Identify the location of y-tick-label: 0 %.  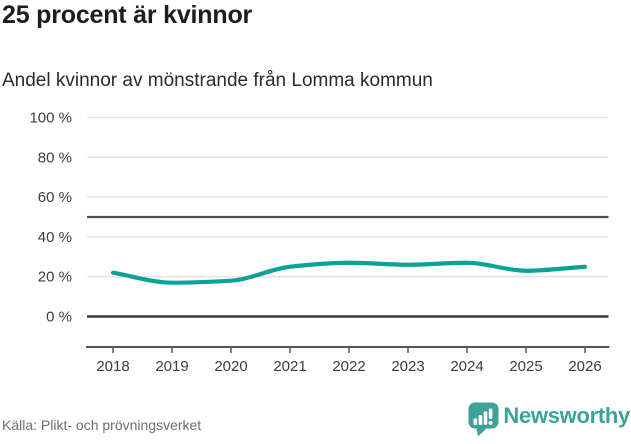
(59, 317).